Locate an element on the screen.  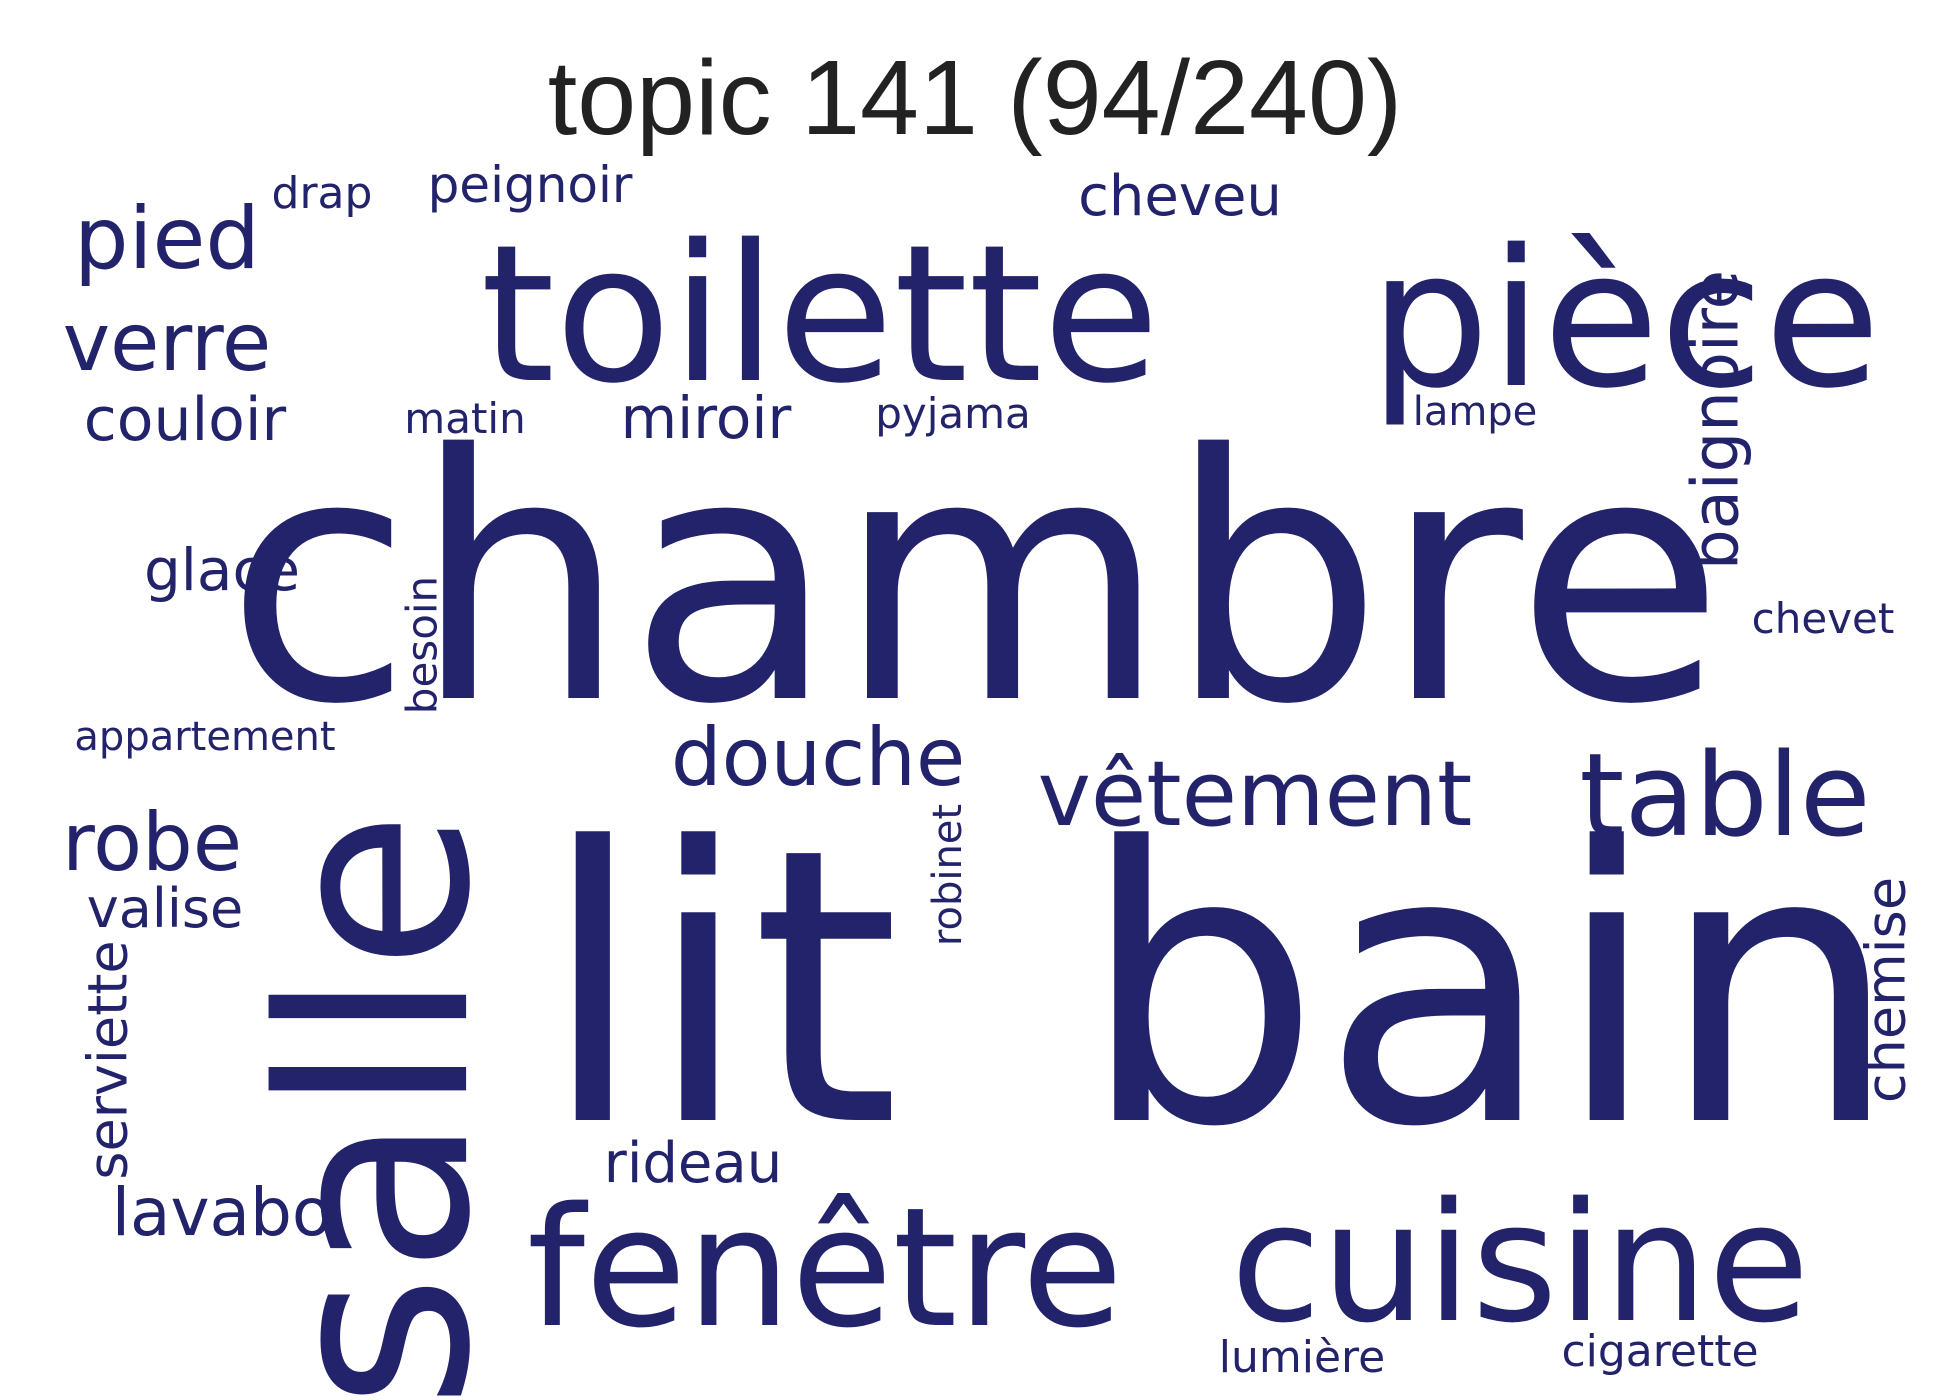
cloud-title: topic 141 (94/240) is located at coordinates (975, 98).